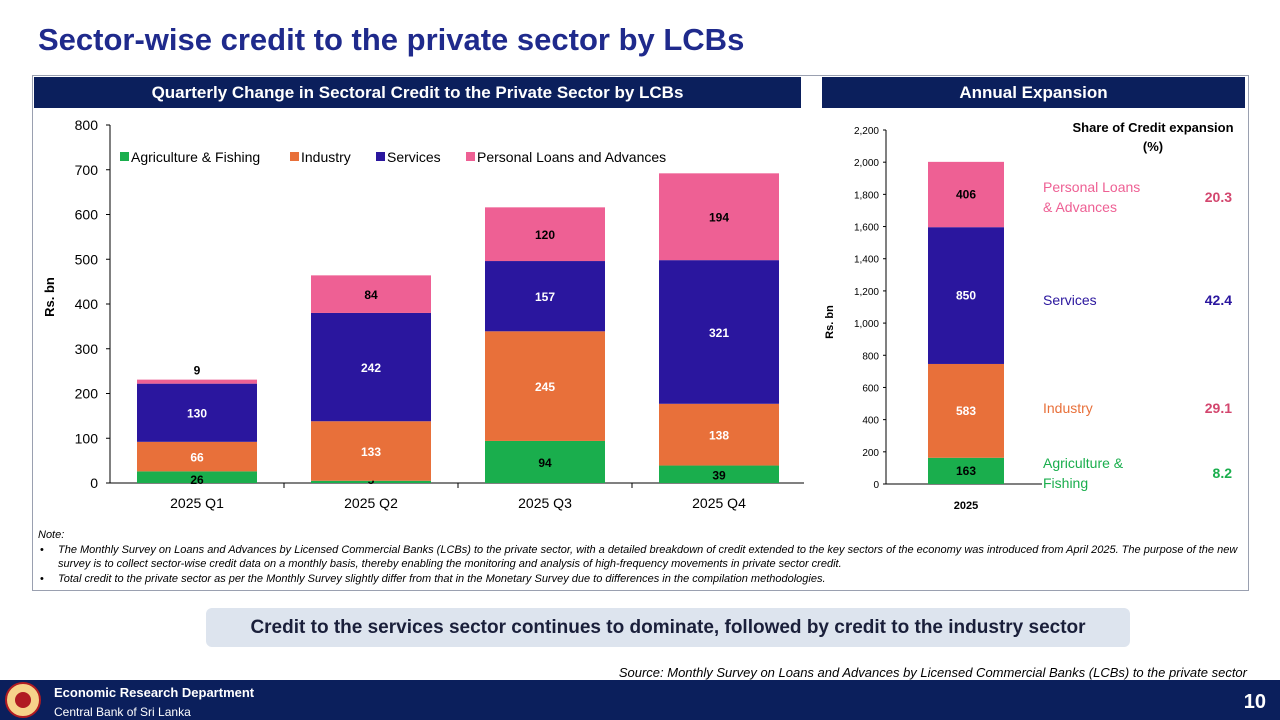 Image resolution: width=1280 pixels, height=720 pixels. I want to click on x-tick-label: 2025 Q3, so click(545, 503).